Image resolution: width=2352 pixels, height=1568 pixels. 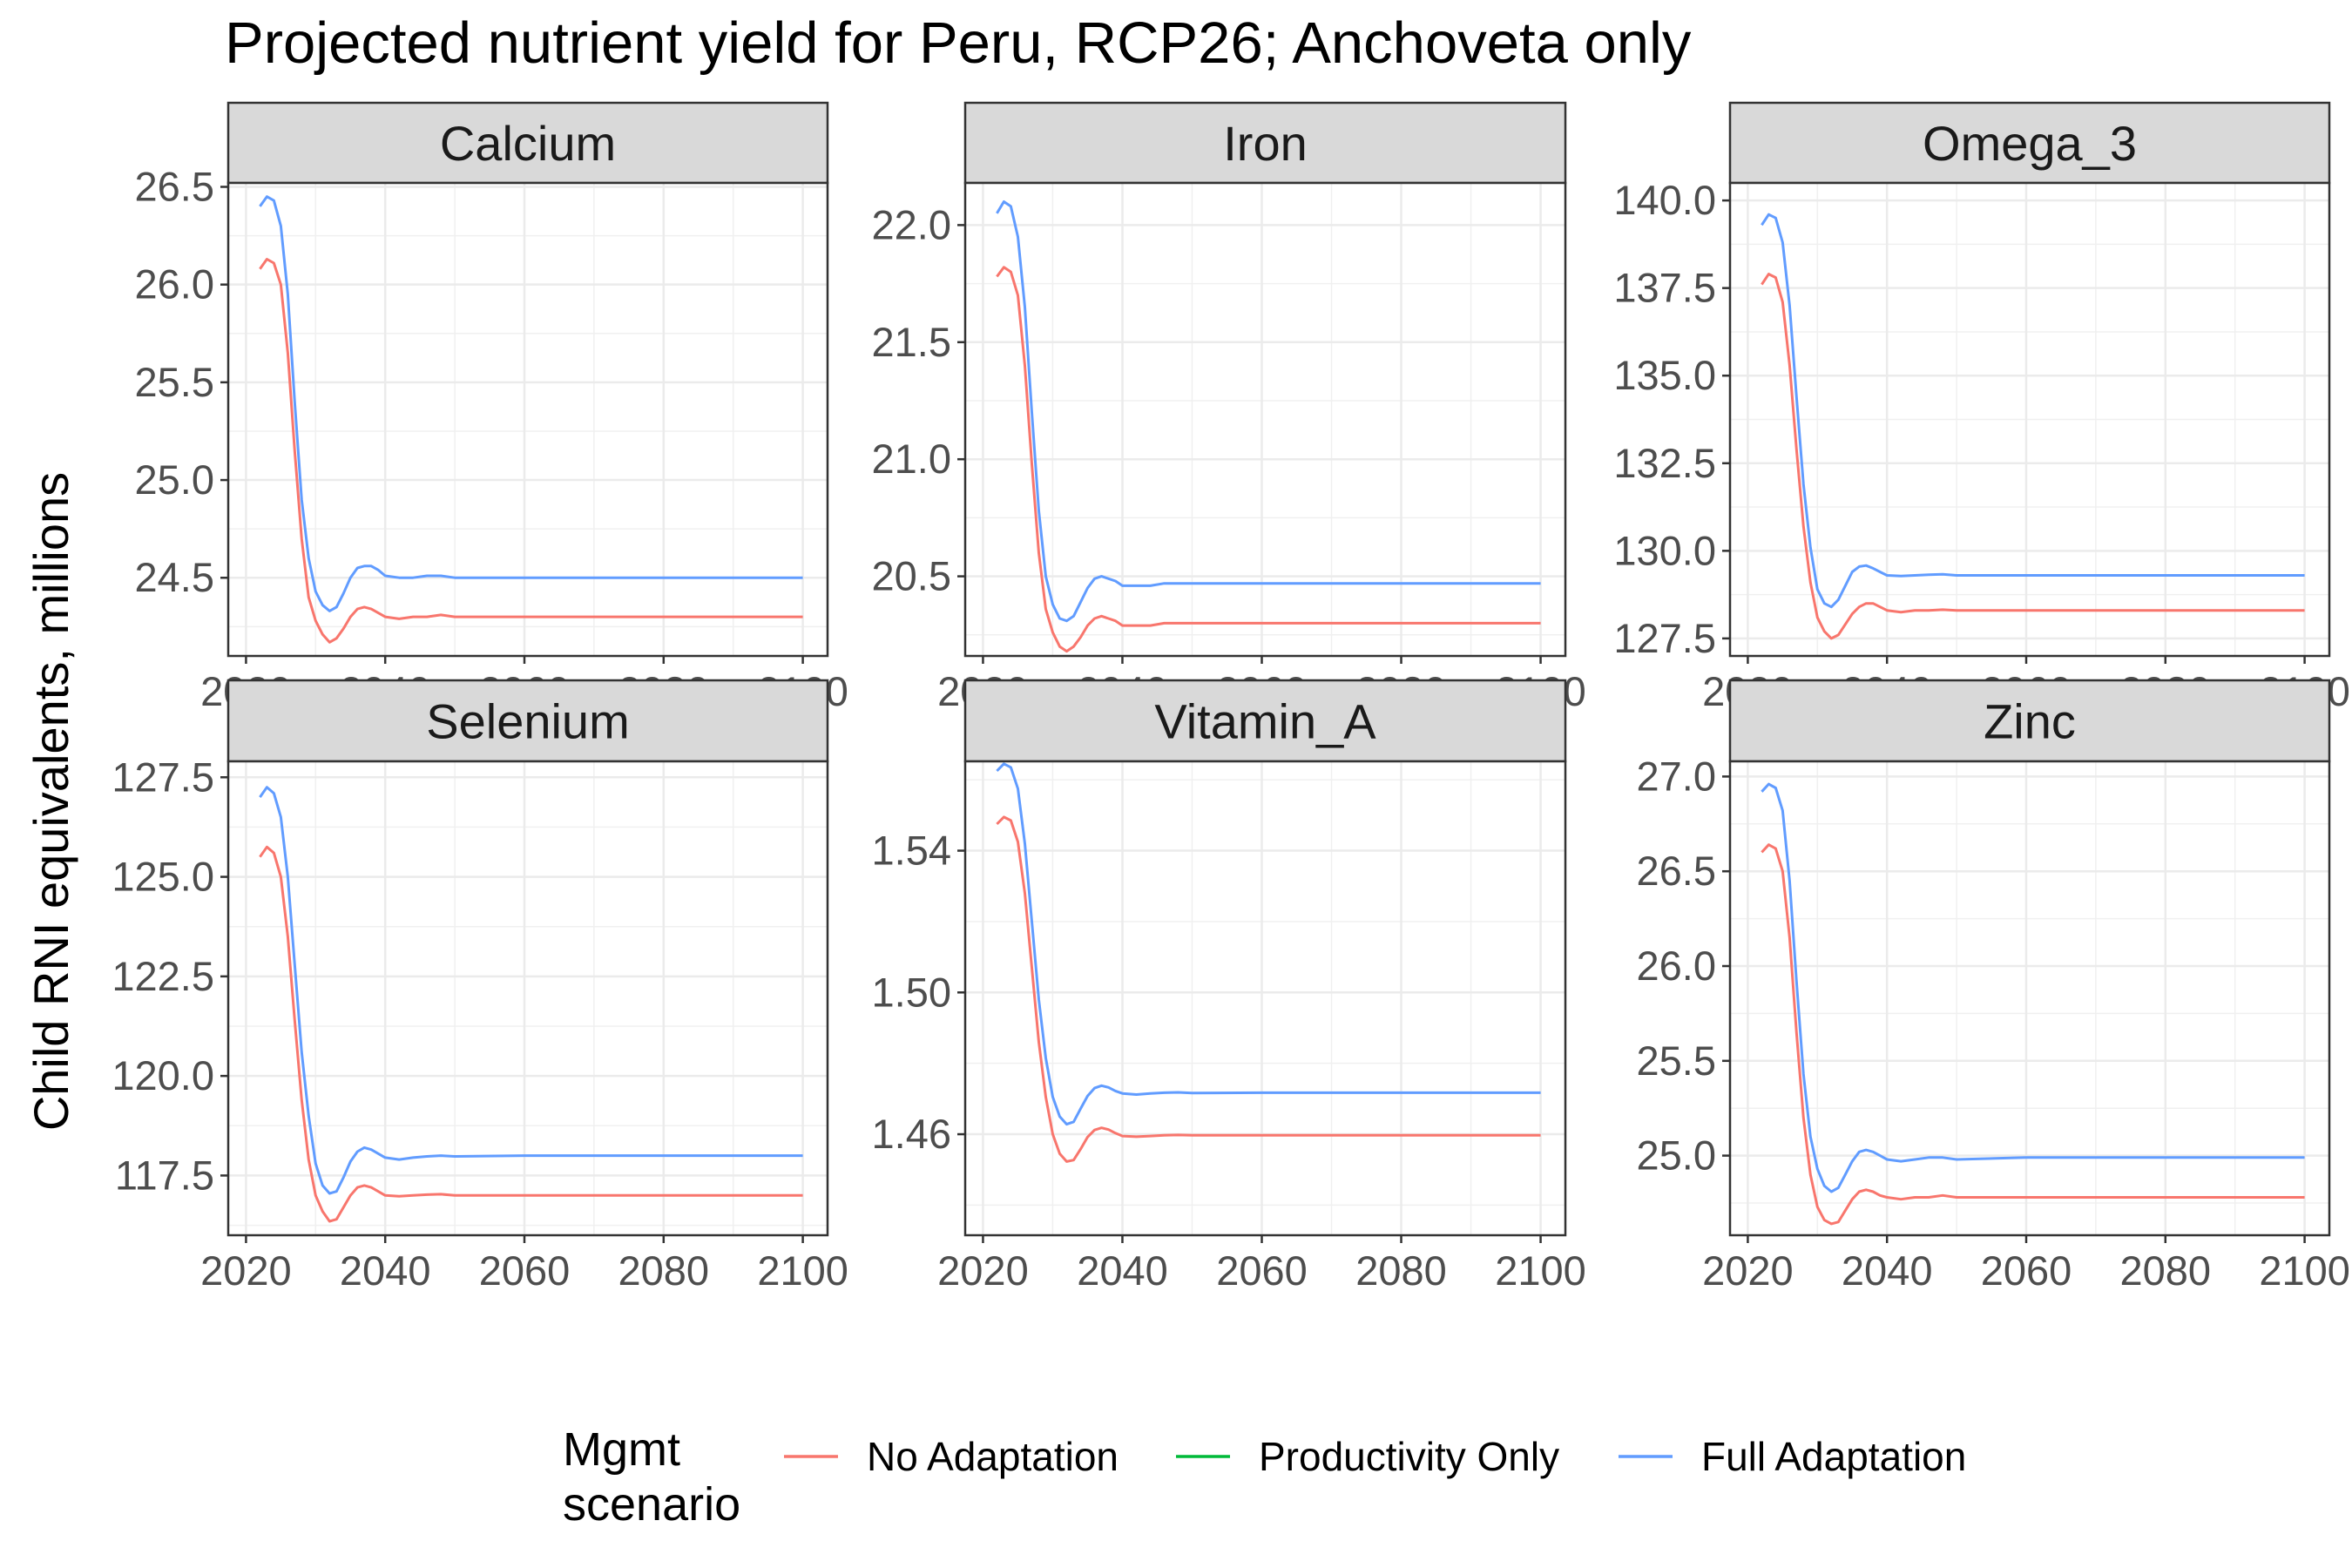 I want to click on y-tick-label: 130.0, so click(x=1664, y=550).